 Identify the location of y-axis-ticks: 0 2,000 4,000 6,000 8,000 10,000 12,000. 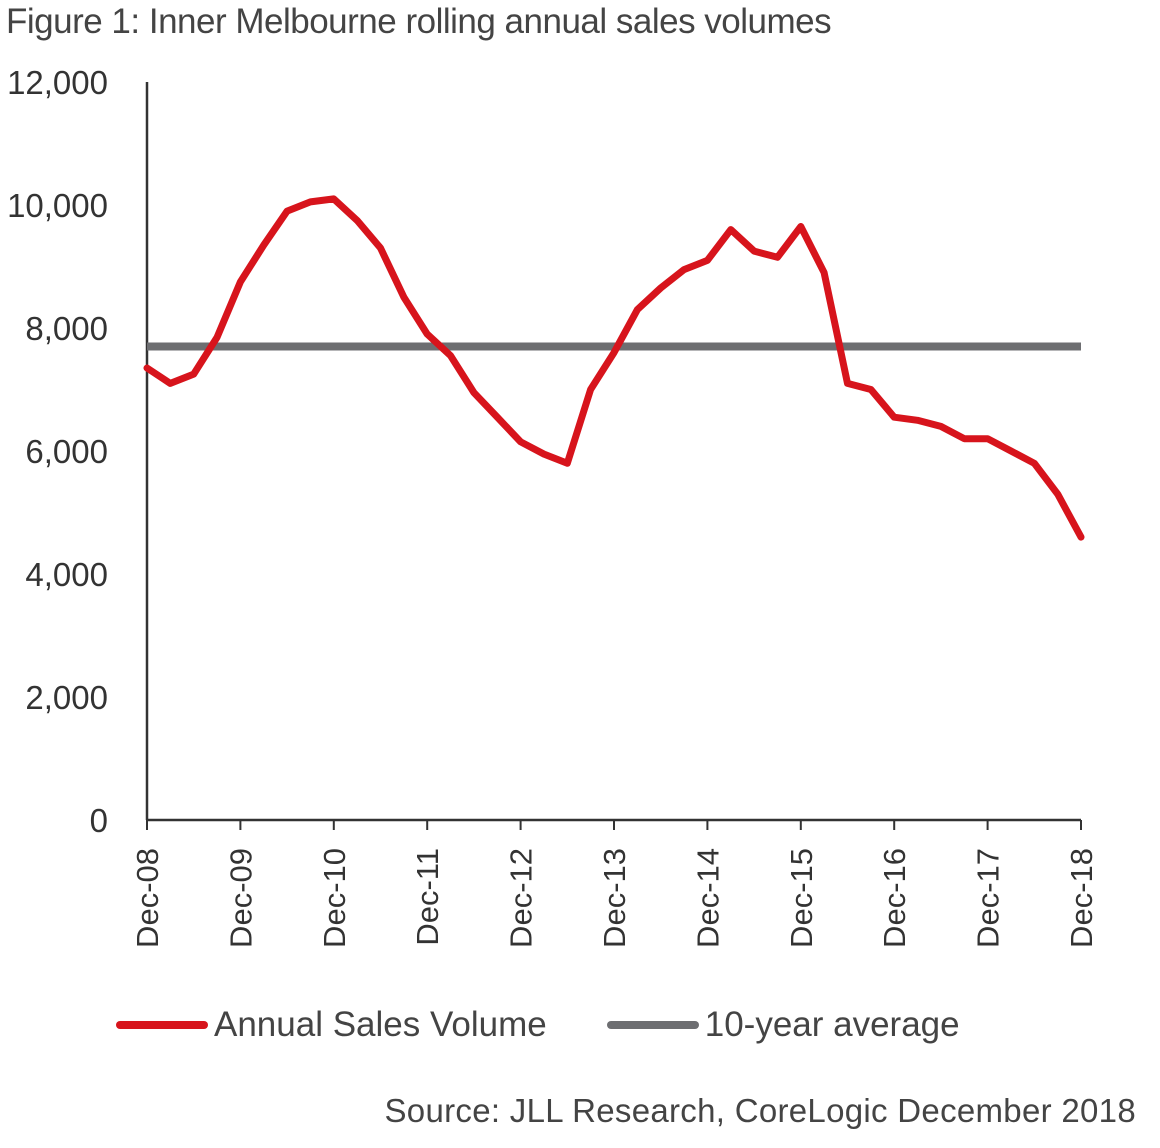
(57, 451).